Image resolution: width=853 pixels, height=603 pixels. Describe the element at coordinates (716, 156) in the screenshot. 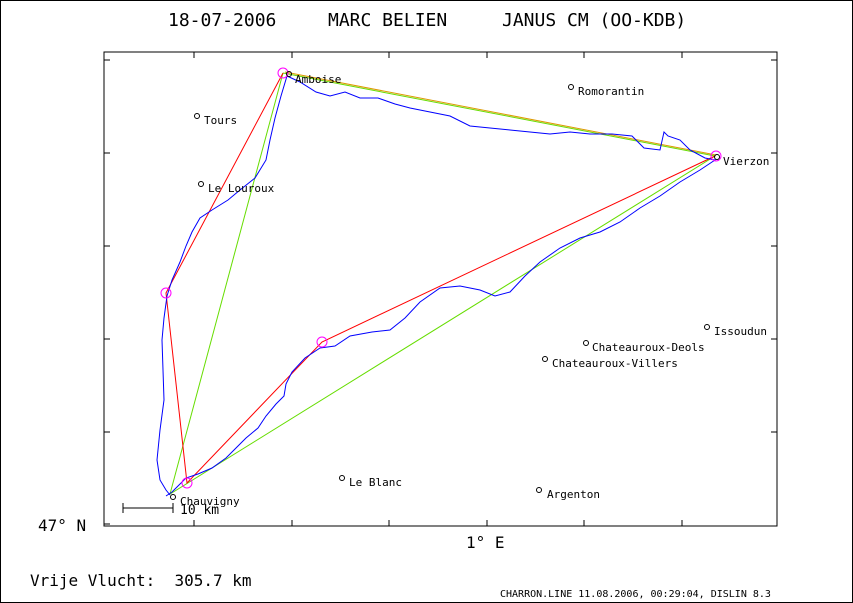

I see `turnpoint-vierzon` at that location.